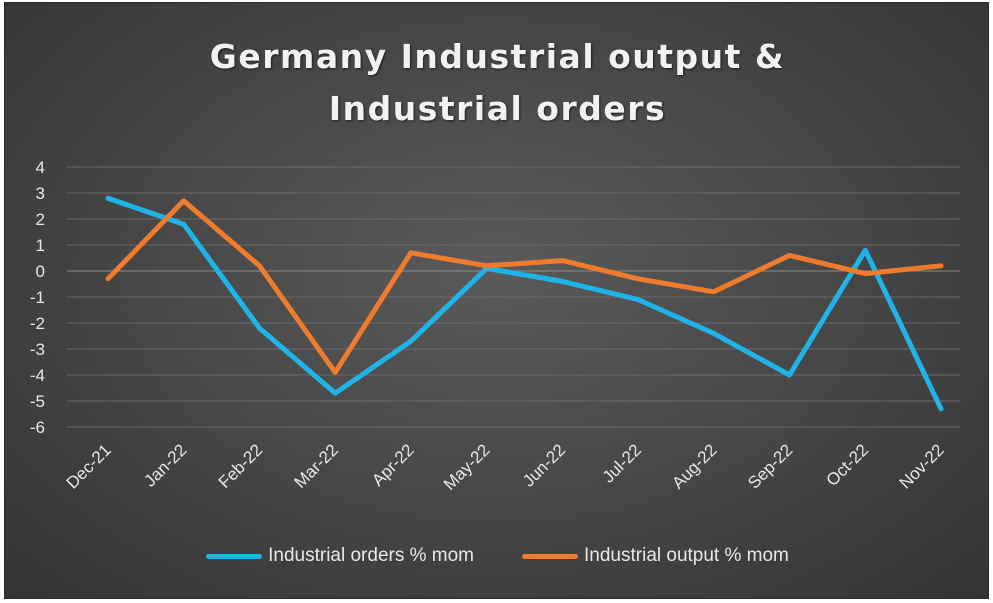 The image size is (993, 603). Describe the element at coordinates (234, 556) in the screenshot. I see `legend-swatch-orders` at that location.